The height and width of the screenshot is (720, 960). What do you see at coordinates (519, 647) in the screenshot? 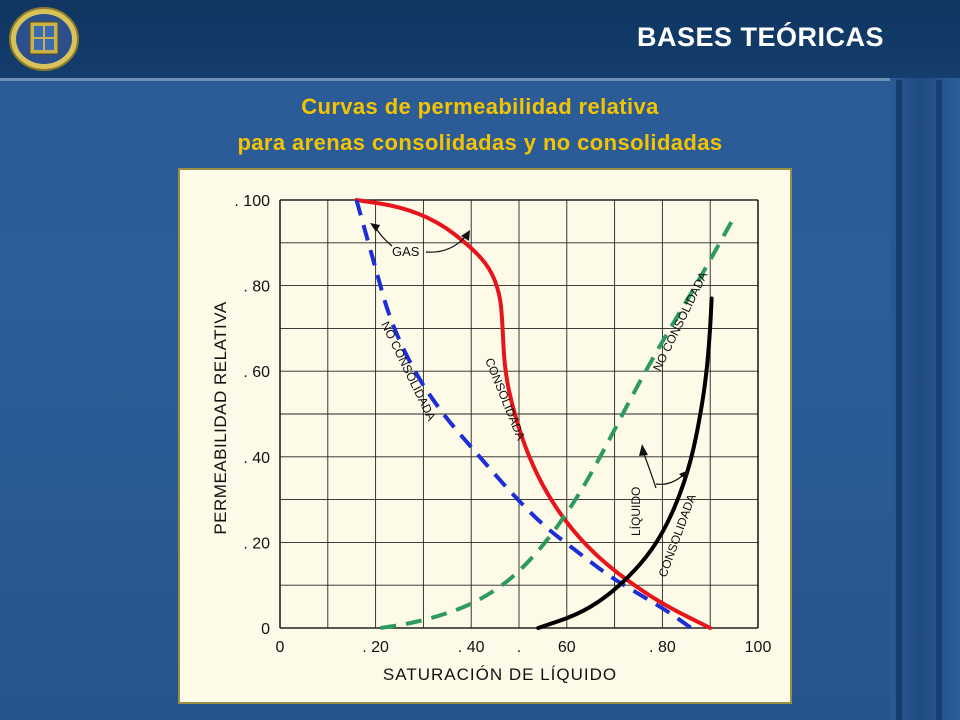
I see `x-tick-label: .` at bounding box center [519, 647].